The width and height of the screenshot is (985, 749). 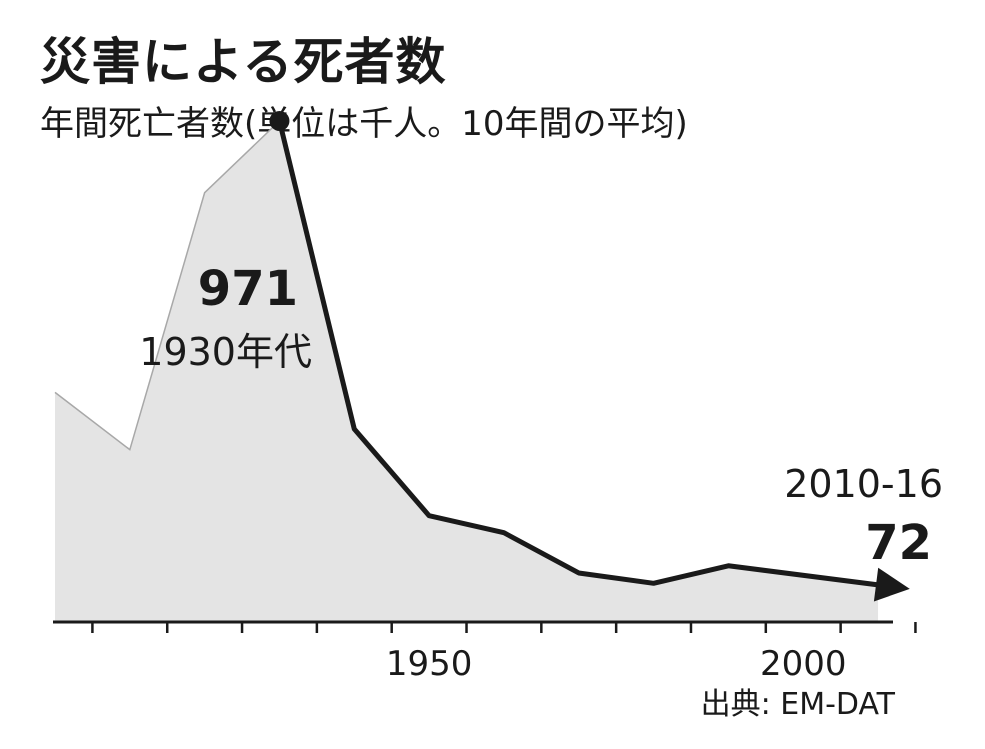 I want to click on x-tick-label: 1950, so click(x=429, y=664).